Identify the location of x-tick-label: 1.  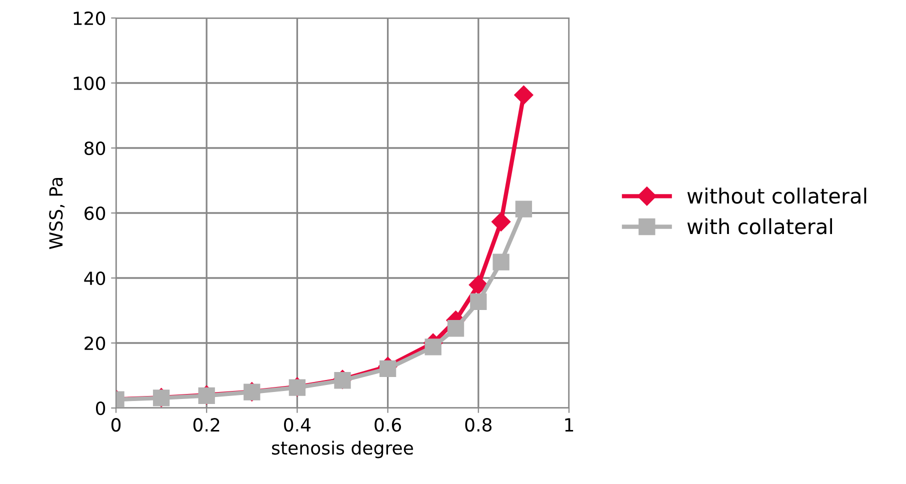
(569, 425).